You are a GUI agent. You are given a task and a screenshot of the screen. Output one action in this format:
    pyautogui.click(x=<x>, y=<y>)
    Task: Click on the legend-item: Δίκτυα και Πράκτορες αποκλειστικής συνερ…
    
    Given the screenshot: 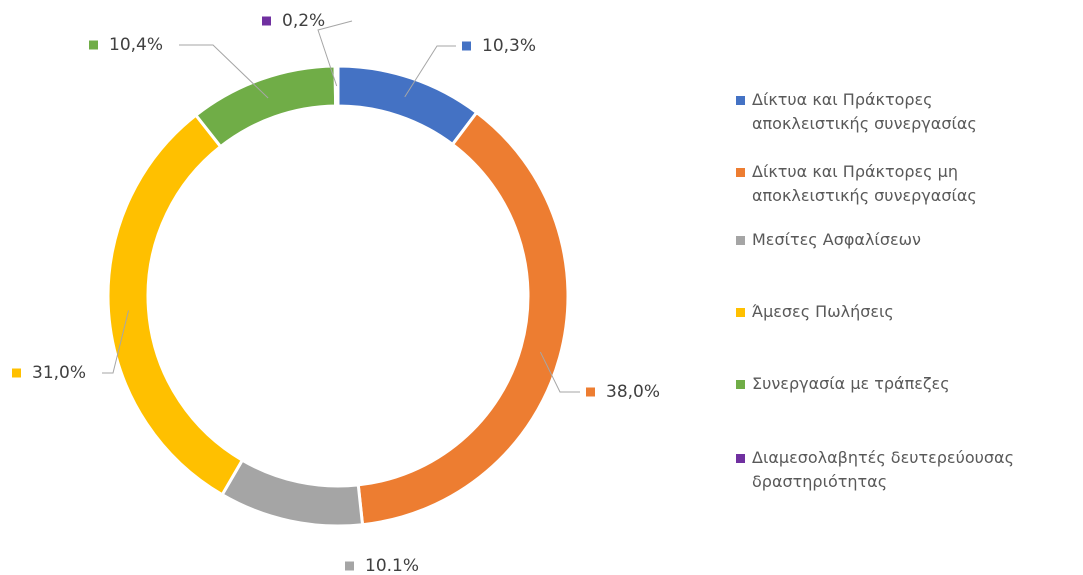 What is the action you would take?
    pyautogui.click(x=879, y=112)
    